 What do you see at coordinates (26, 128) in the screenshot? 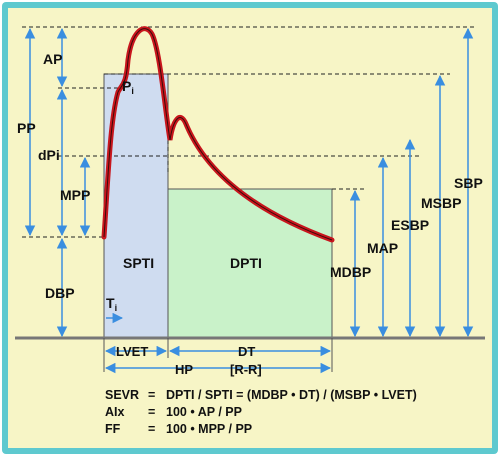
I see `pp-label: PP` at bounding box center [26, 128].